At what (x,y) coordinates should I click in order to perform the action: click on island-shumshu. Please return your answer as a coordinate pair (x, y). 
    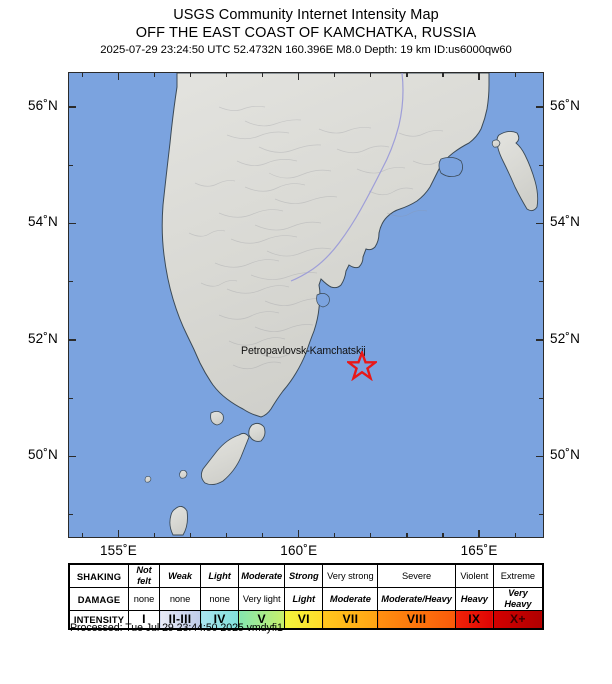
    Looking at the image, I should click on (257, 432).